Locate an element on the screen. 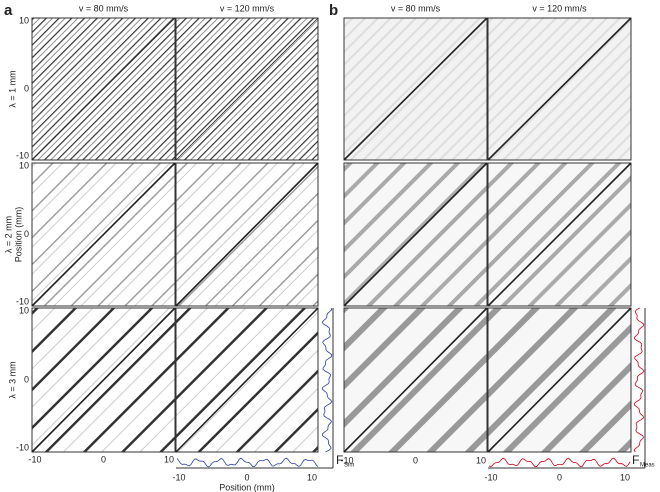  row-label: λ = 3 mm is located at coordinates (12, 379).